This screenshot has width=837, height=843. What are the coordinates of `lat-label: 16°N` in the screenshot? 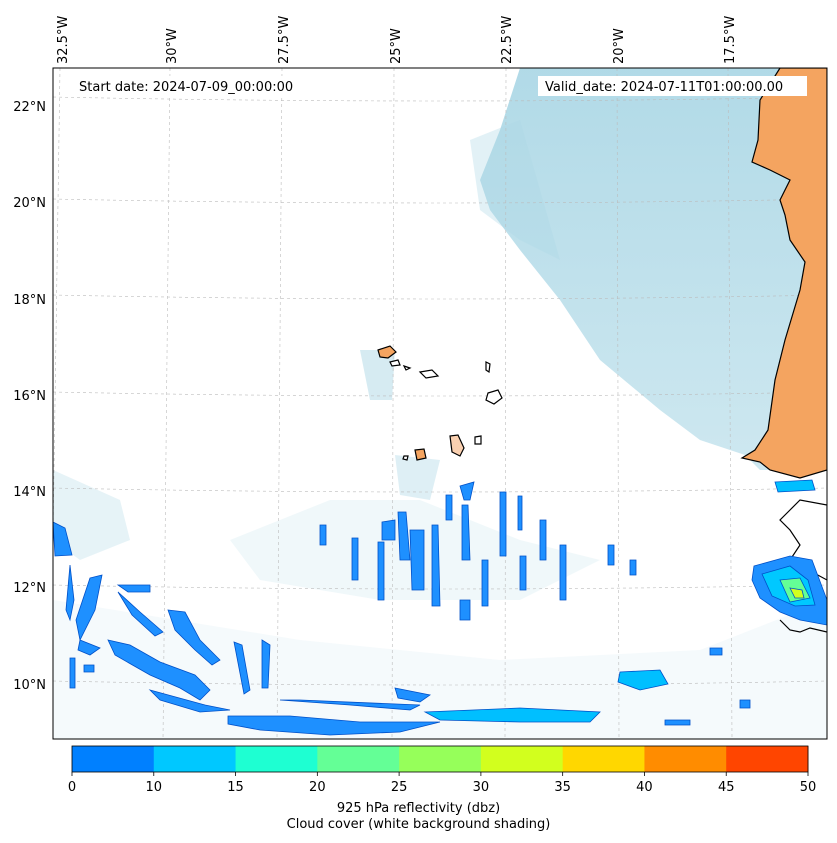 It's located at (29, 396).